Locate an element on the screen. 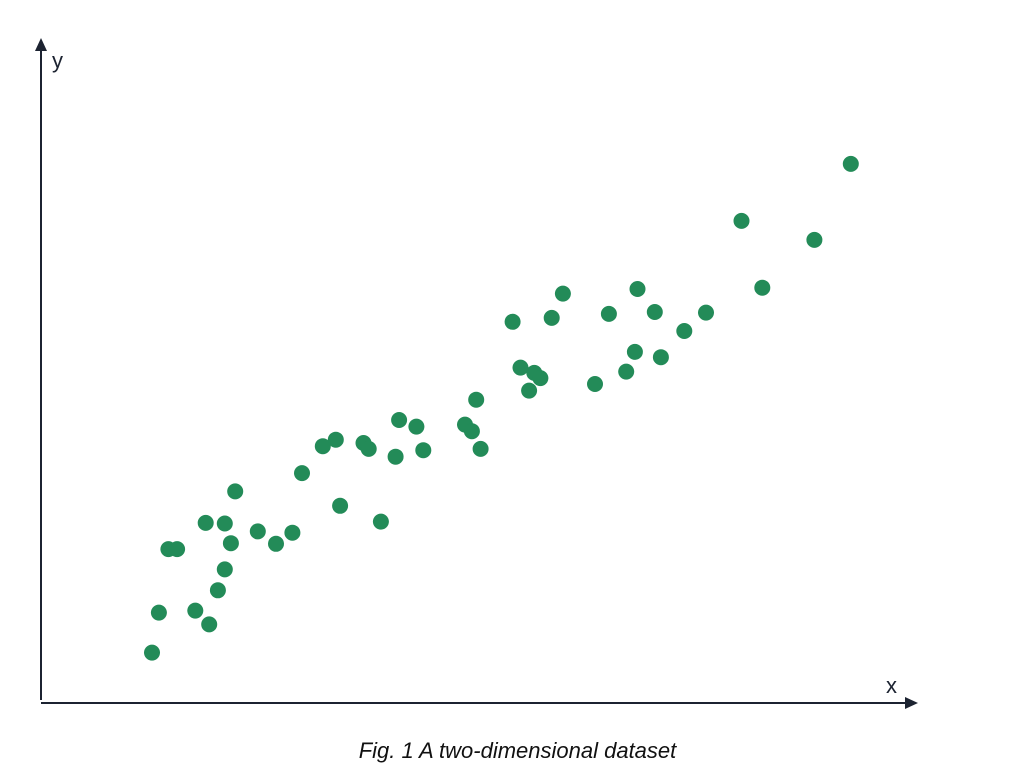 This screenshot has height=776, width=1035. x-axis-arrow-icon is located at coordinates (911, 703).